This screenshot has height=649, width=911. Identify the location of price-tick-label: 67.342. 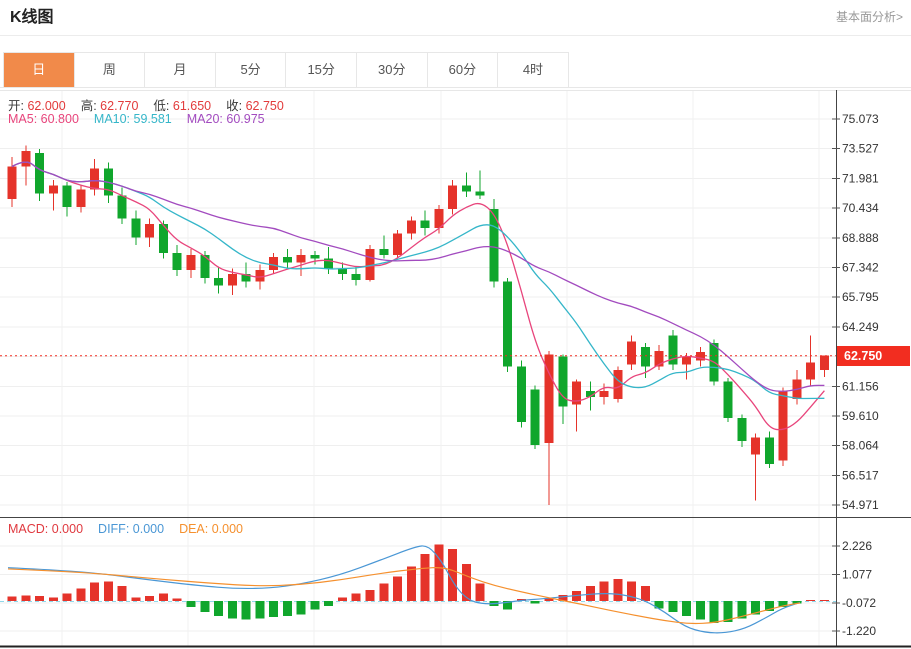
(860, 267).